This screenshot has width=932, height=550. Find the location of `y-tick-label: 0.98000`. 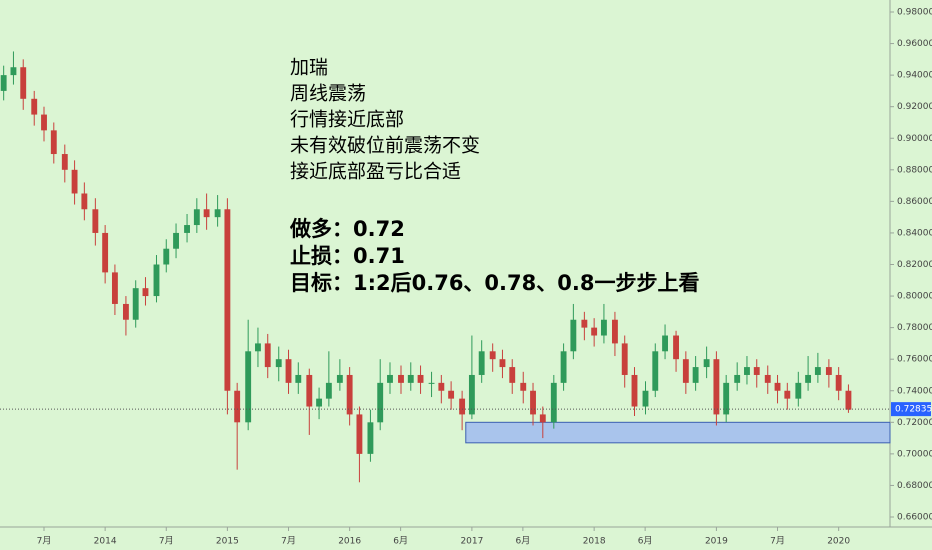

y-tick-label: 0.98000 is located at coordinates (914, 13).